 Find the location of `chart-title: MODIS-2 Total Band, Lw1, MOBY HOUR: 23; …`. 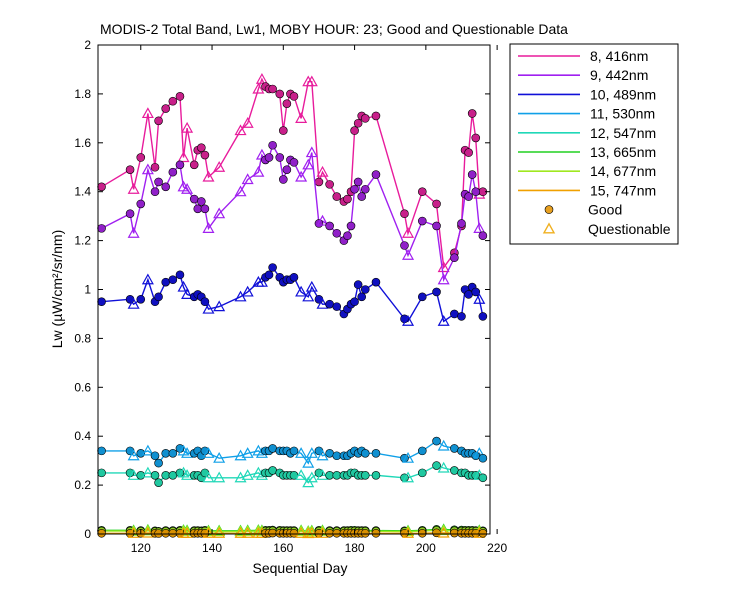

chart-title: MODIS-2 Total Band, Lw1, MOBY HOUR: 23; … is located at coordinates (334, 29).